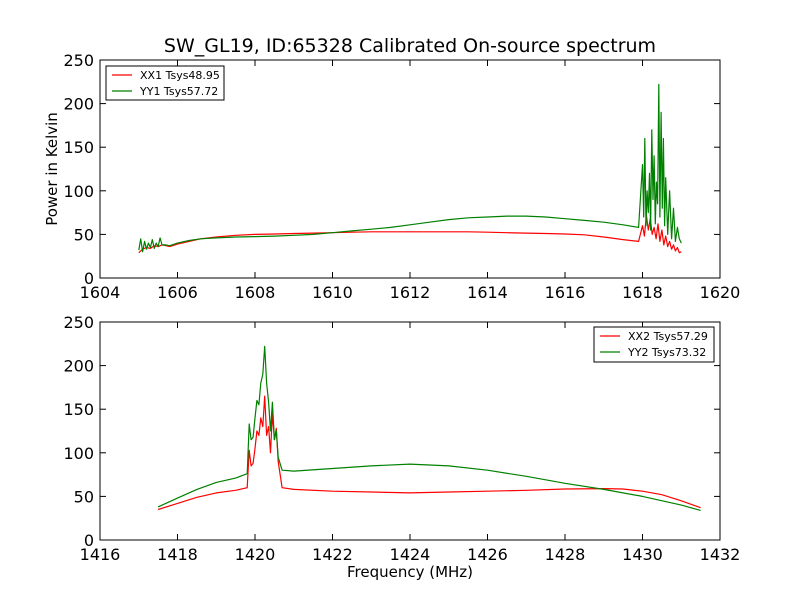 The height and width of the screenshot is (600, 800). I want to click on x-tick-label: 1620, so click(720, 292).